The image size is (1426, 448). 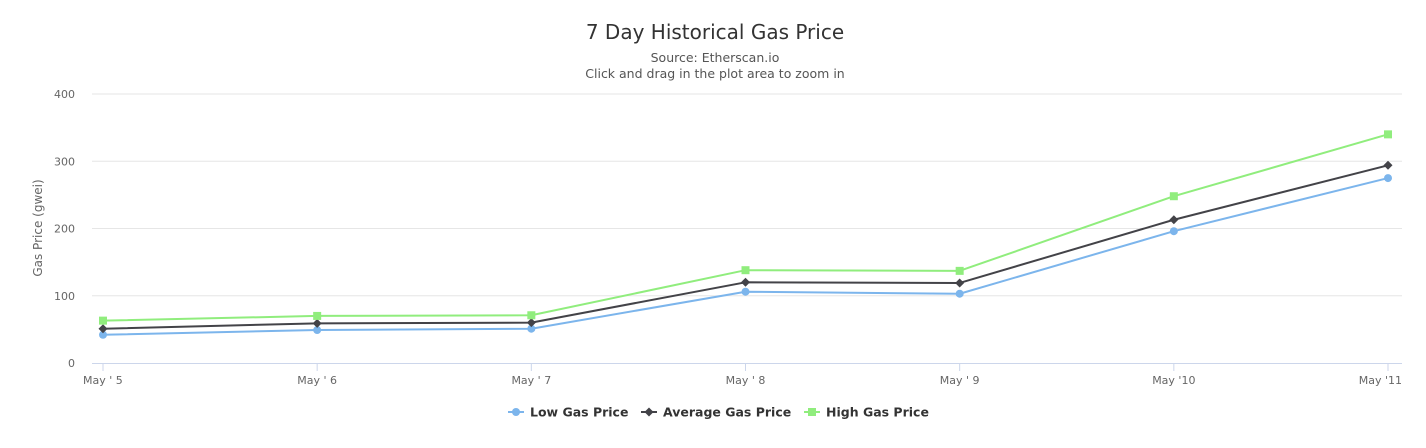 What do you see at coordinates (64, 296) in the screenshot?
I see `y-tick-label: 100` at bounding box center [64, 296].